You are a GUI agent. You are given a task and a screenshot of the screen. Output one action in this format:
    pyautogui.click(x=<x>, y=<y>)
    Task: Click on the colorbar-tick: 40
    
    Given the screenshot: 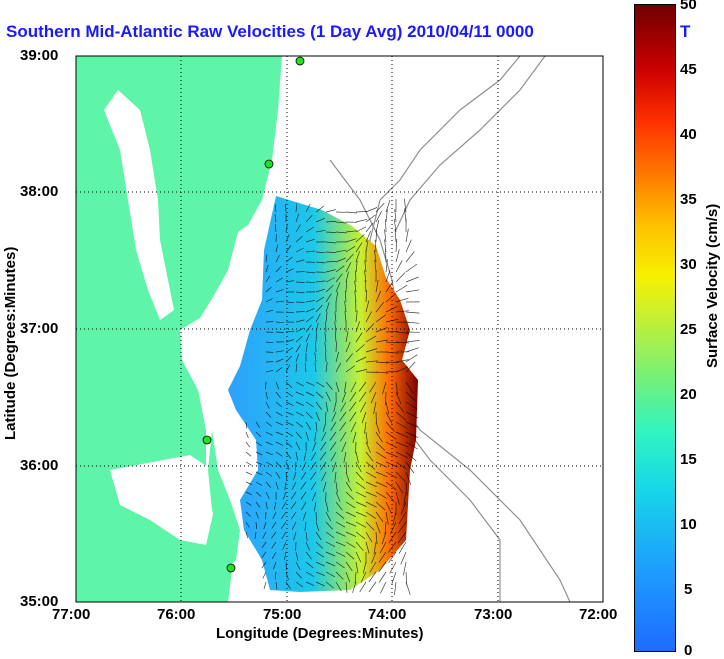 What is the action you would take?
    pyautogui.click(x=688, y=134)
    